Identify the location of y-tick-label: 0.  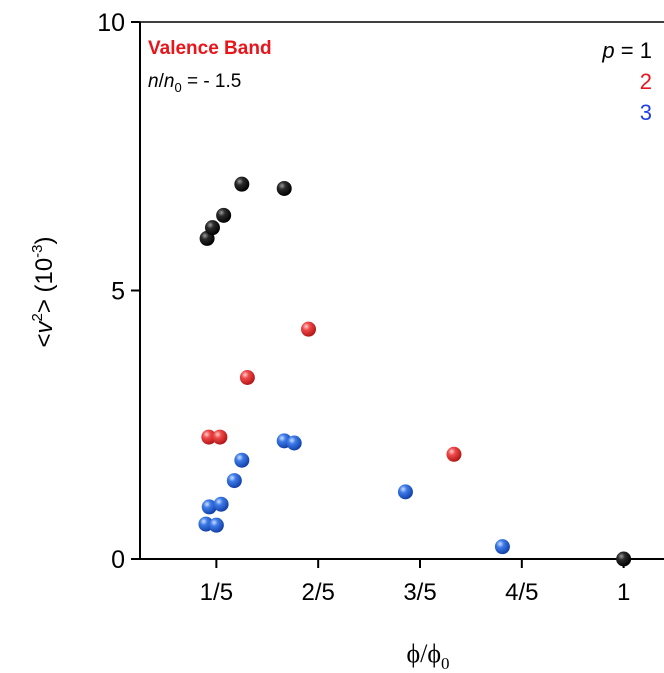
(118, 560).